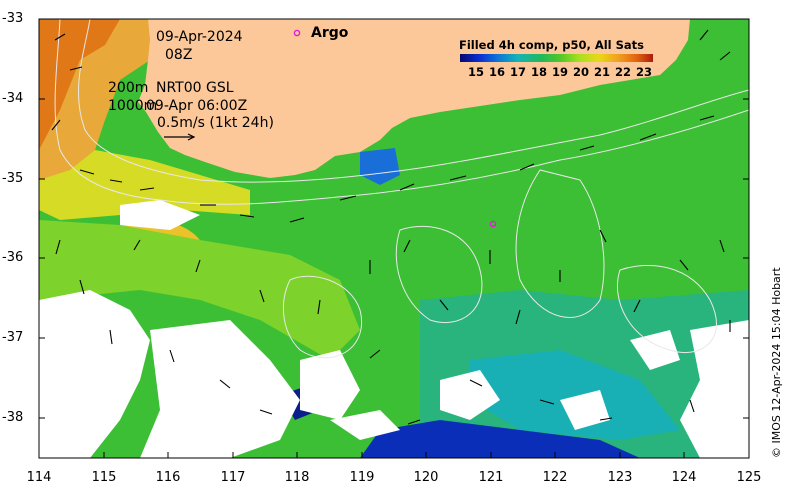  Describe the element at coordinates (580, 72) in the screenshot. I see `colorbar-tick: 20` at that location.